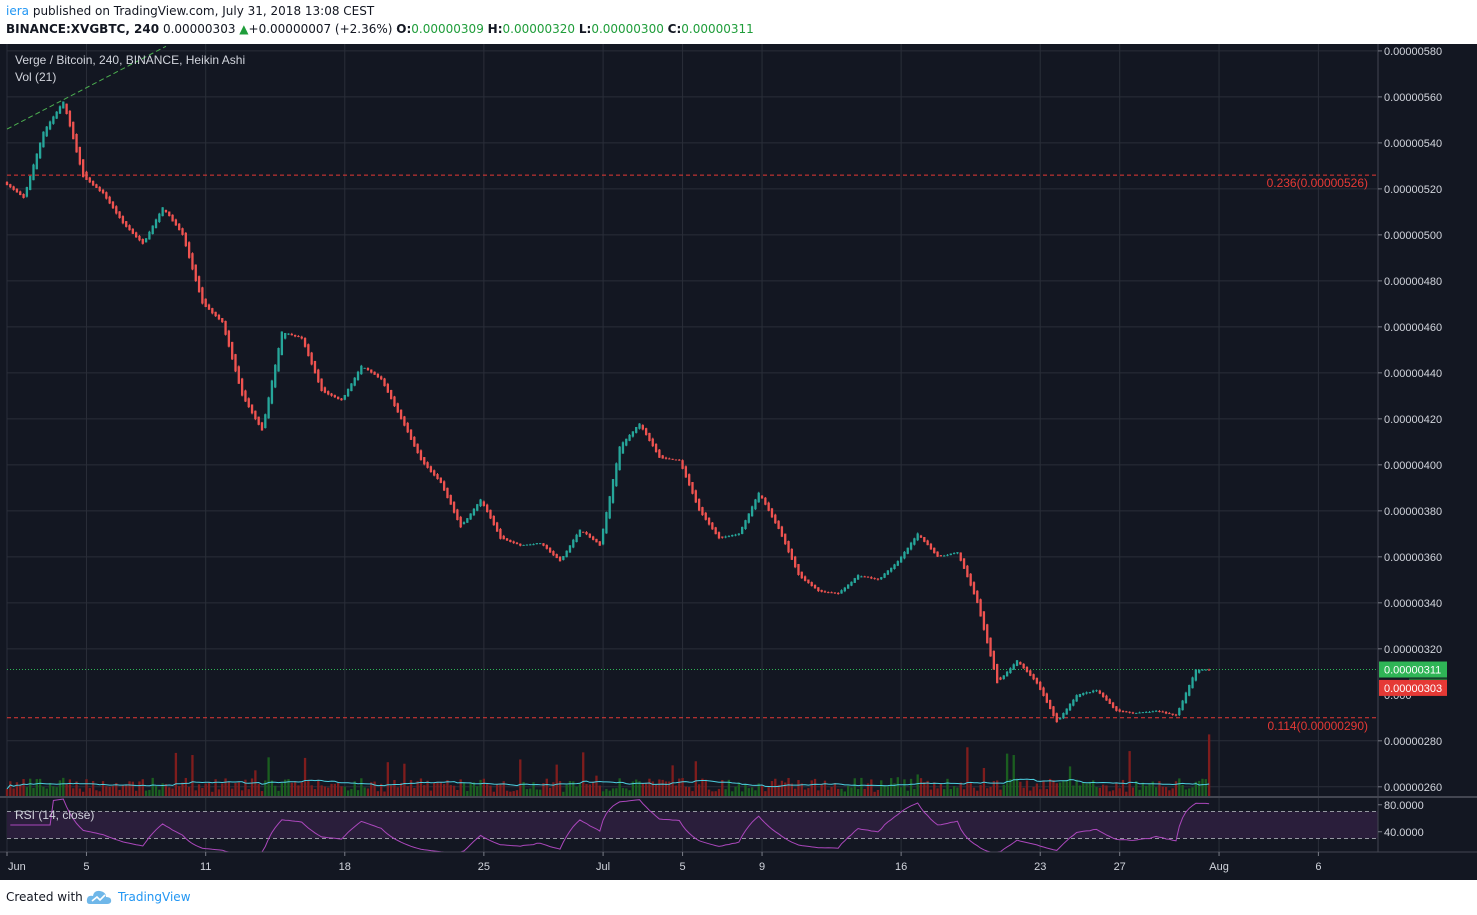 The width and height of the screenshot is (1477, 915). I want to click on last-price-label: 0.00000311, so click(1412, 671).